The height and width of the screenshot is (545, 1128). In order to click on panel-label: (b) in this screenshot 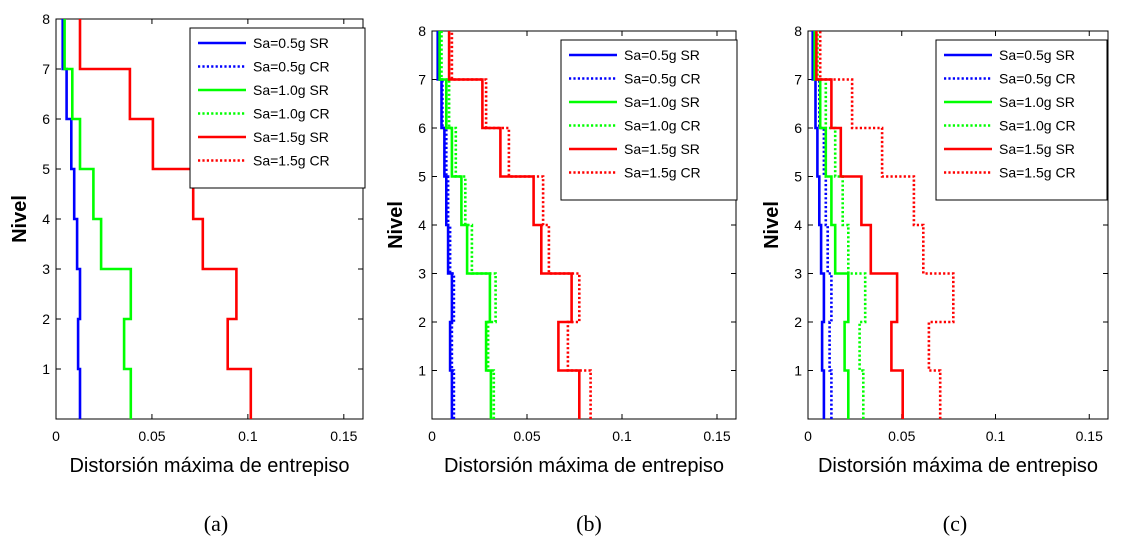, I will do `click(589, 523)`.